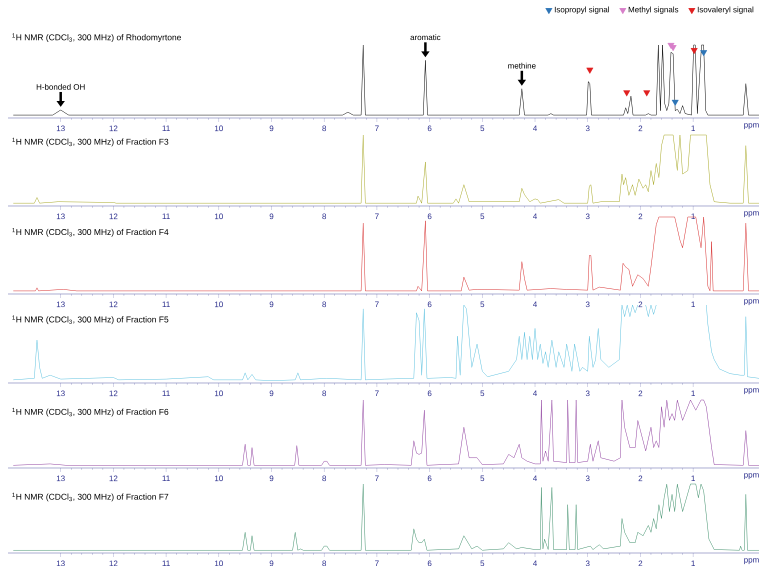 This screenshot has height=566, width=767. What do you see at coordinates (90, 319) in the screenshot?
I see `text: $^{1}$H NMR (CDCl$_{3}$, 300 MHz) of Fraction F5` at bounding box center [90, 319].